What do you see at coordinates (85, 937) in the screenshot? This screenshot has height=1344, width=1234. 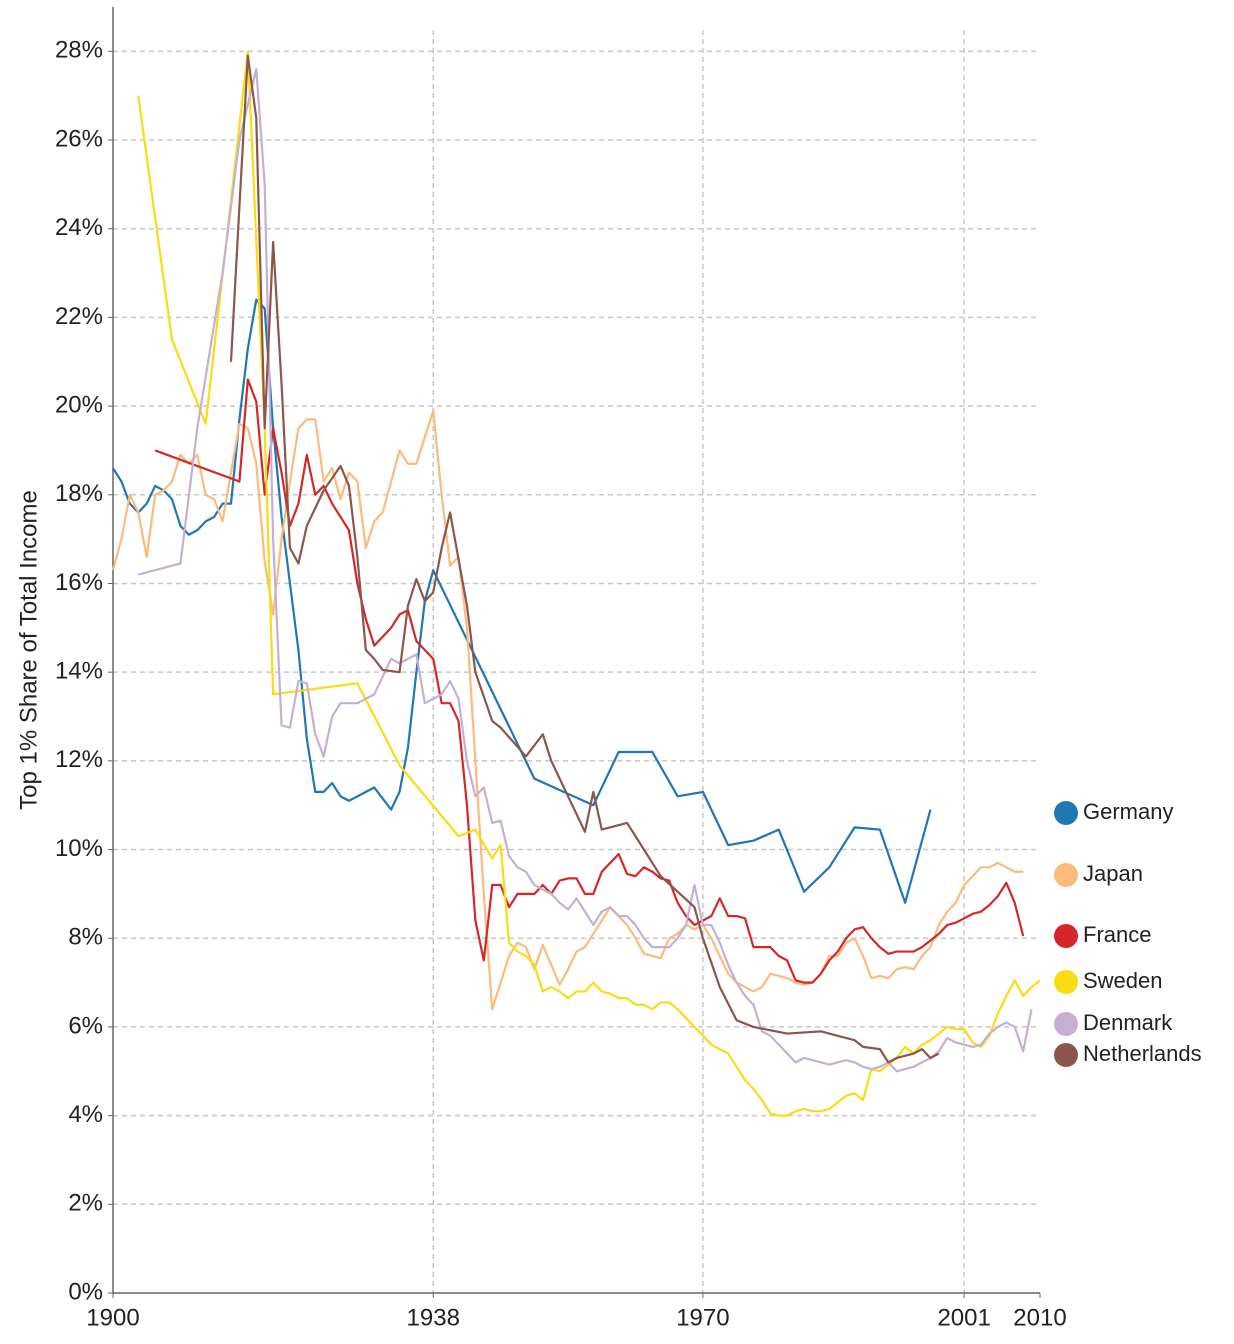 I see `y-tick-label: 8%` at bounding box center [85, 937].